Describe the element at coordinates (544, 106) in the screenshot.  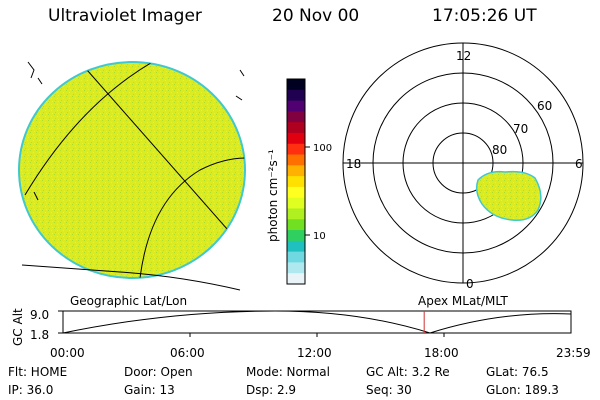
I see `mlat-label-60: 60` at that location.